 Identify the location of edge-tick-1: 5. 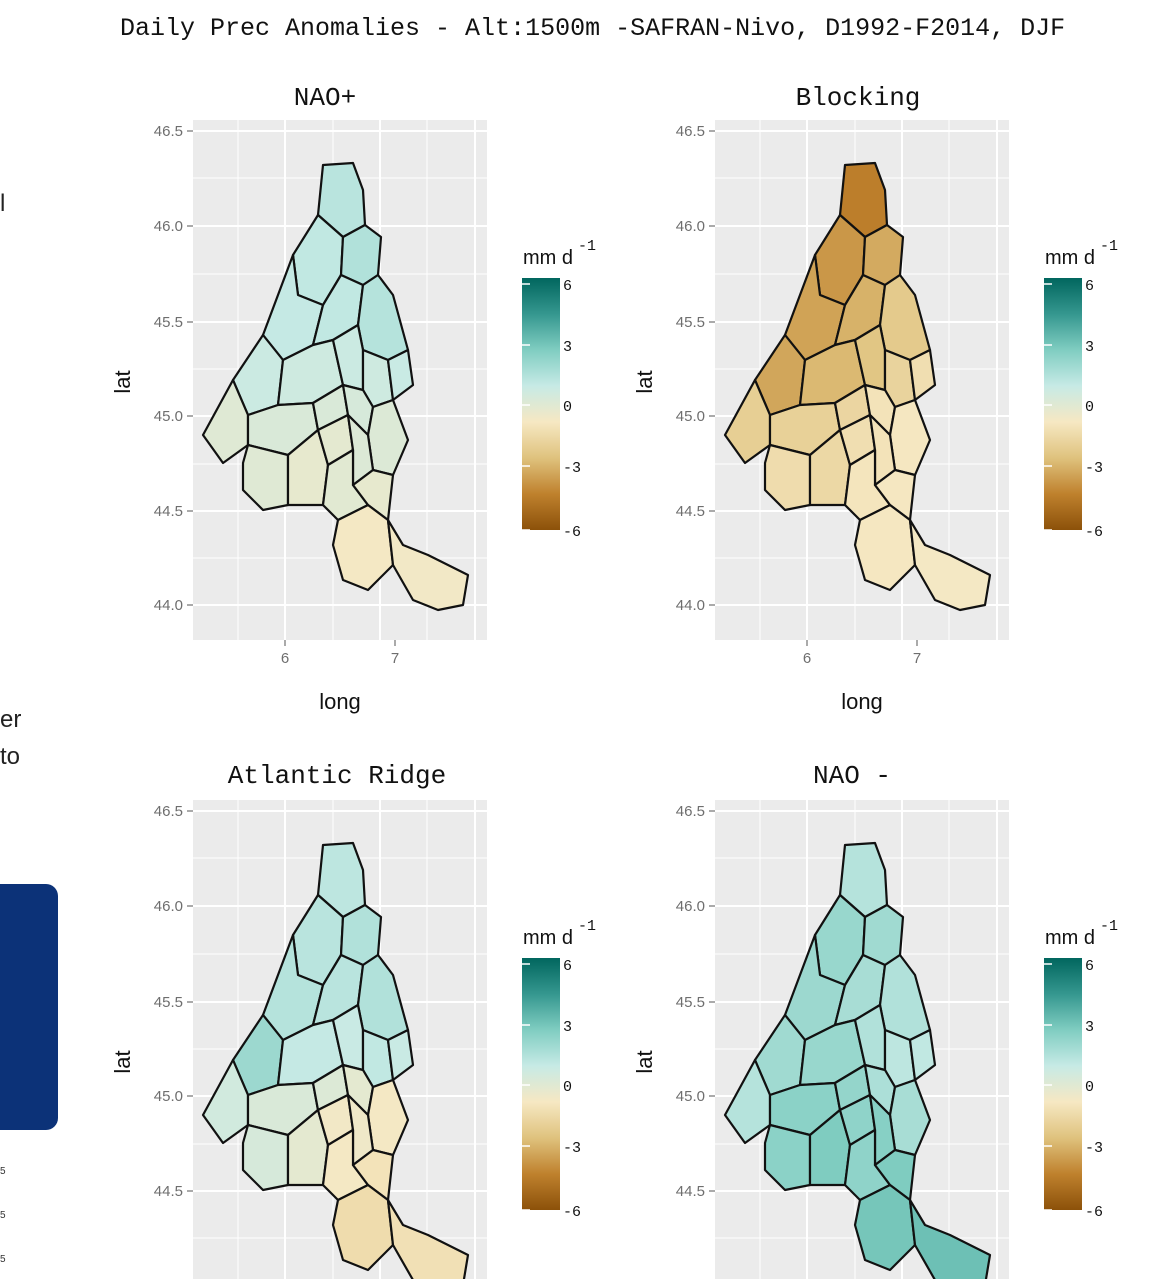
(3, 1171).